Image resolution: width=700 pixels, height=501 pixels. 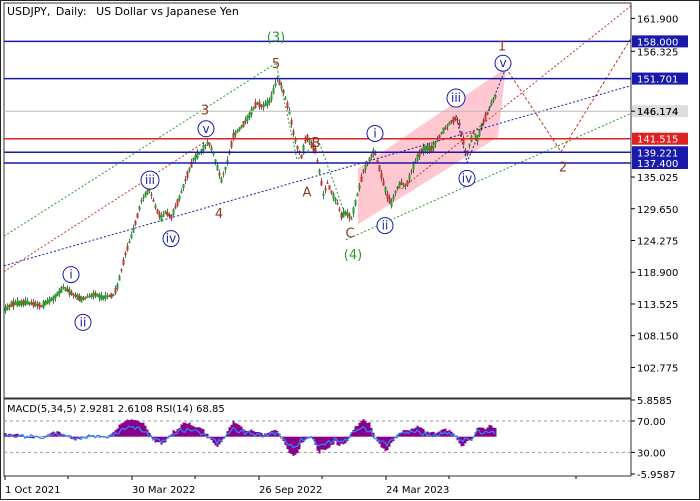 I want to click on y-tick-label: 102.775, so click(x=657, y=368).